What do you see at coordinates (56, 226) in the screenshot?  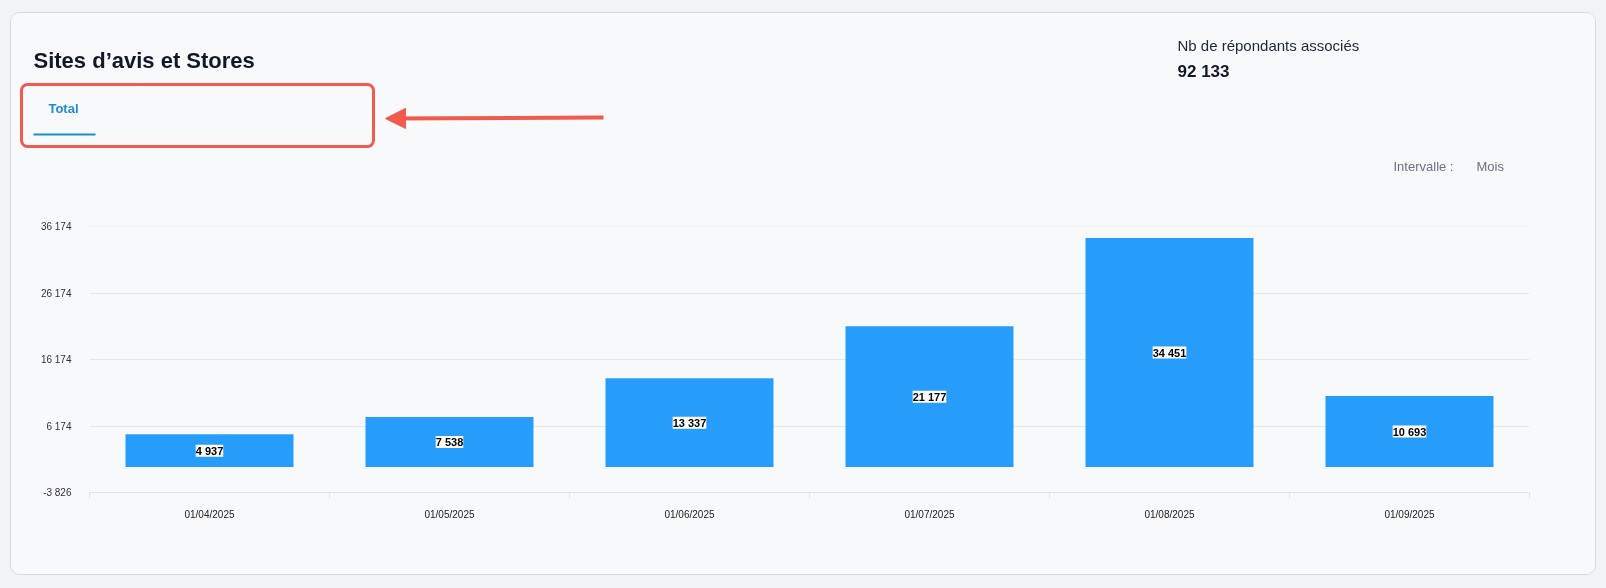 I see `y-tick-label: 36 174` at bounding box center [56, 226].